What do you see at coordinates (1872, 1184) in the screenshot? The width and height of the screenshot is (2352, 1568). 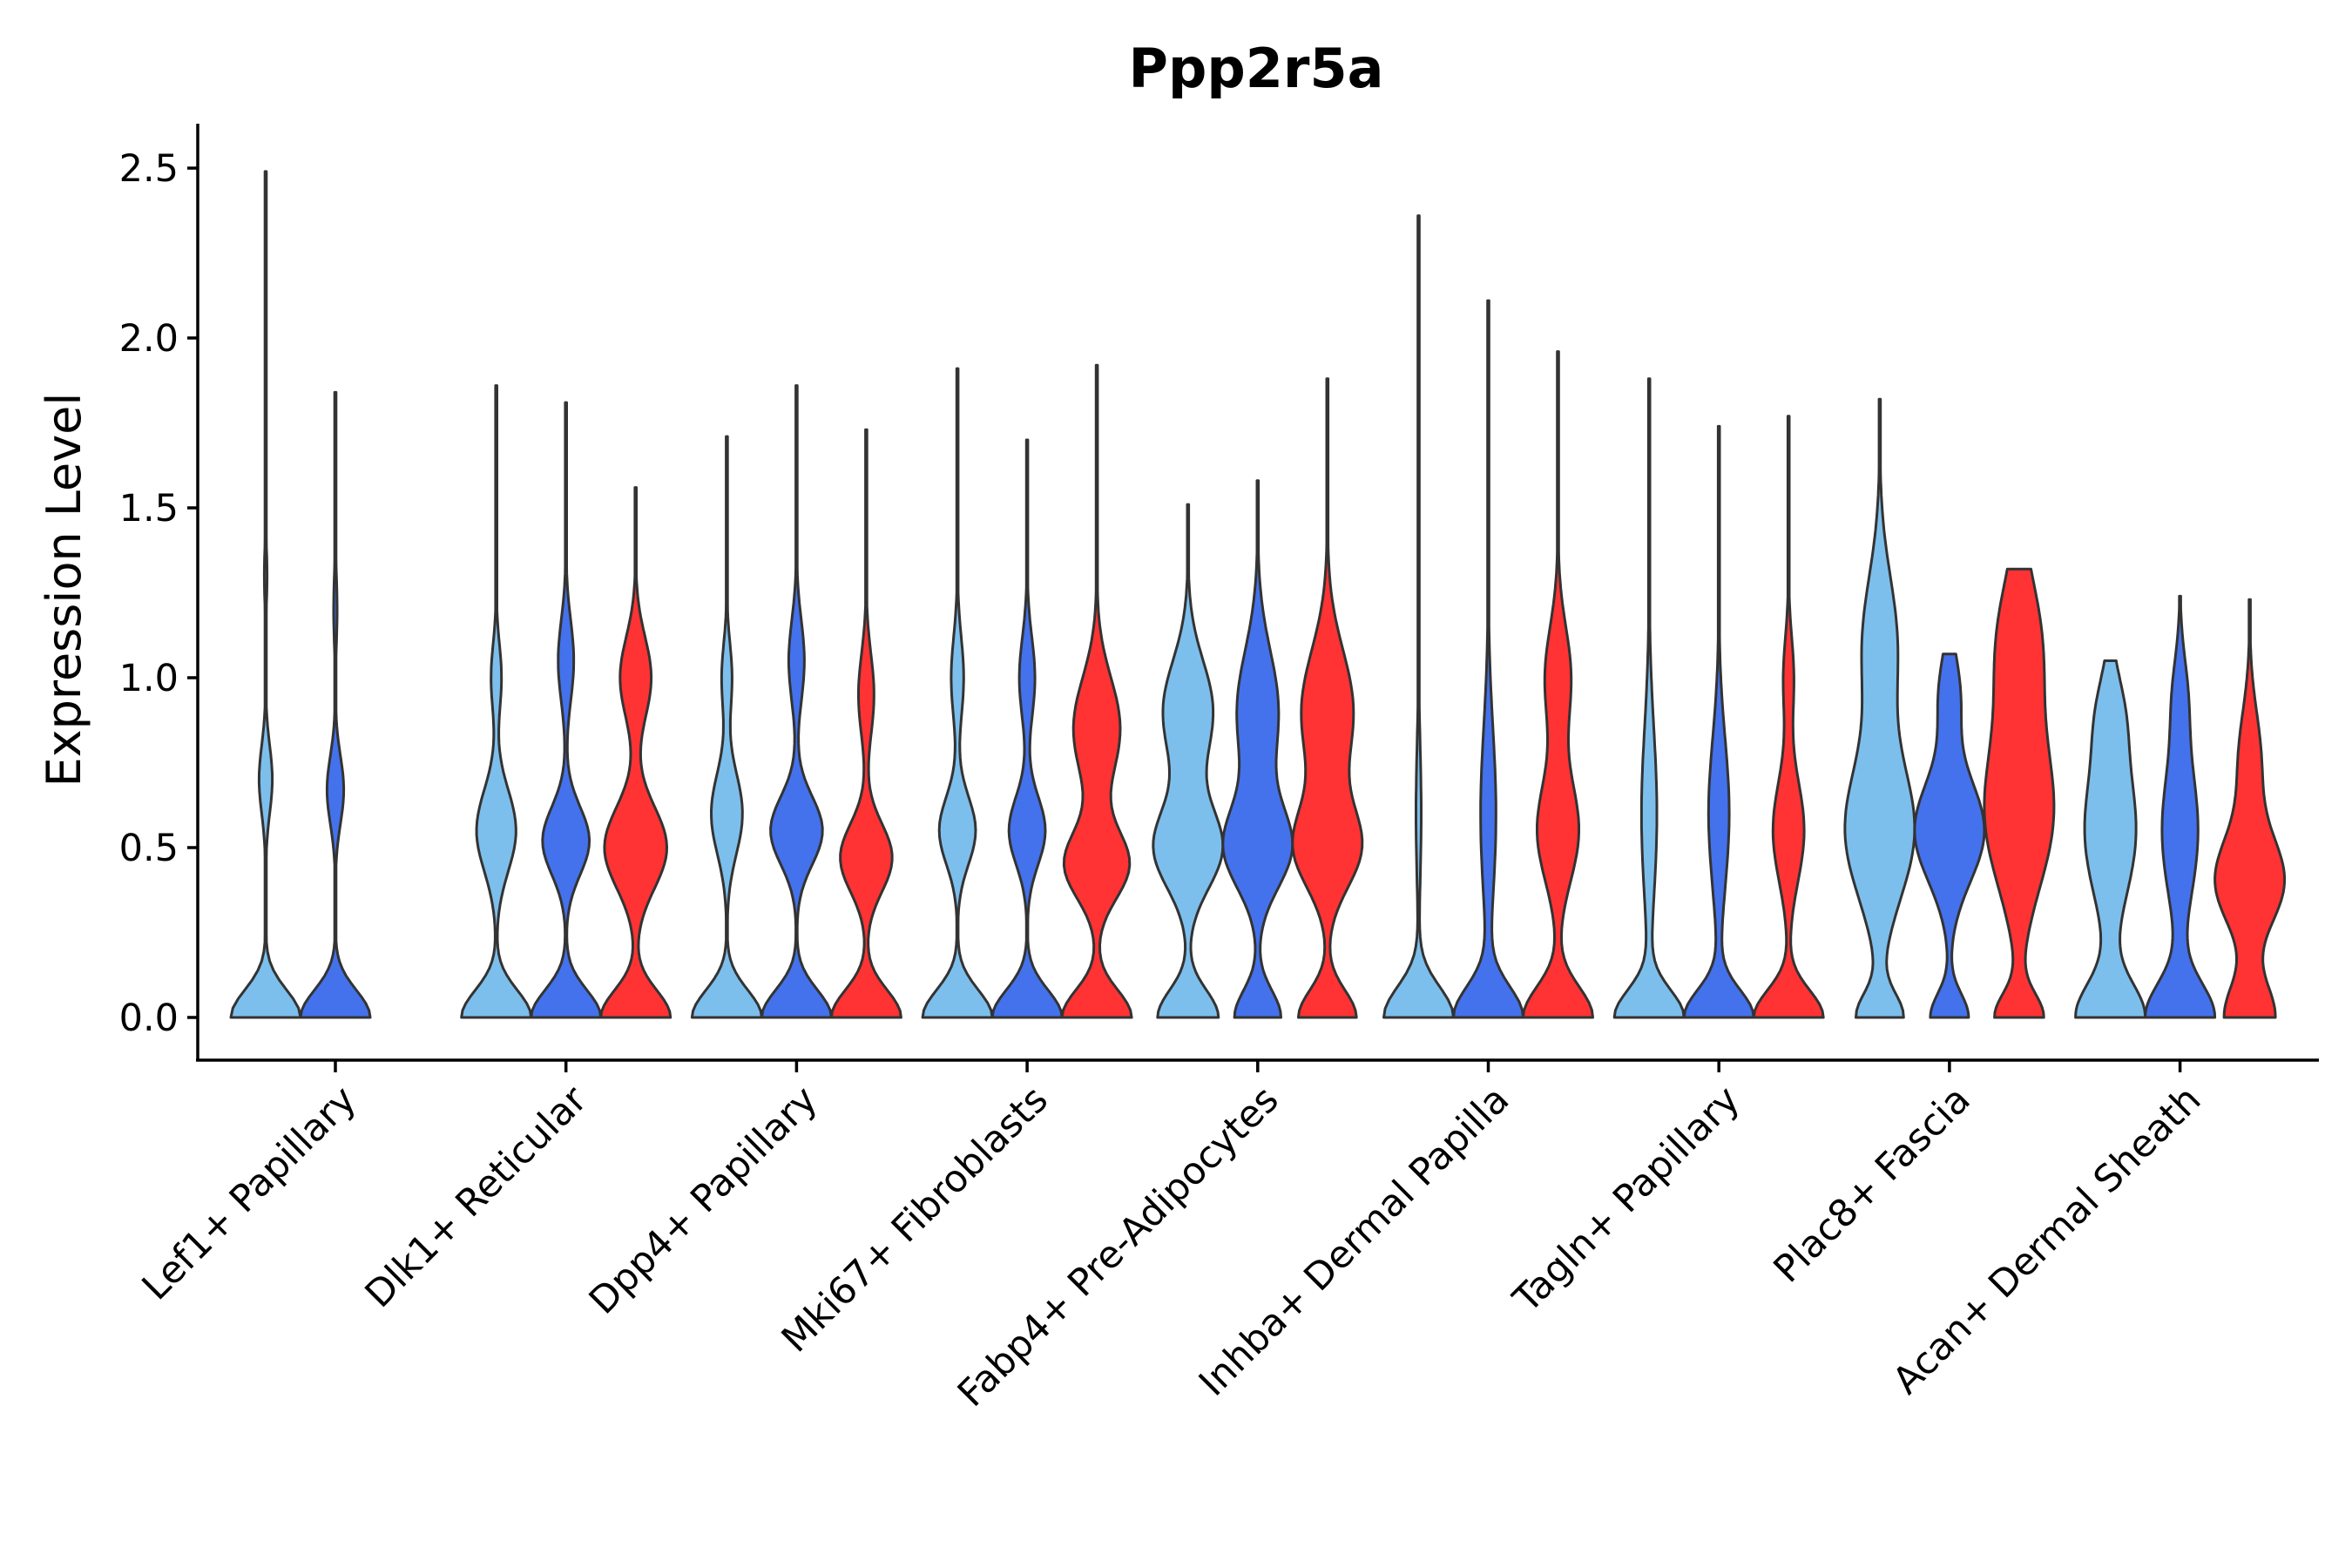 I see `x-tick-label: Plac8+ Fascia` at bounding box center [1872, 1184].